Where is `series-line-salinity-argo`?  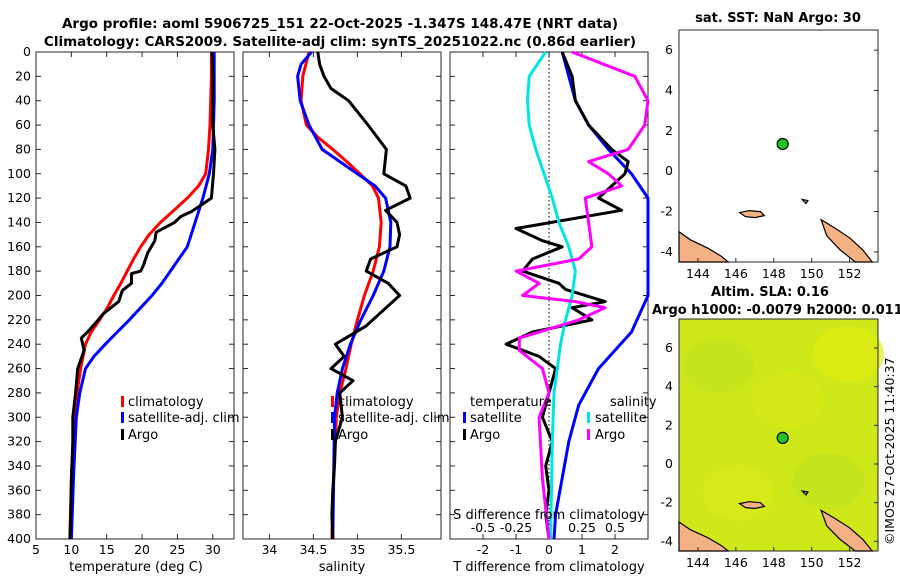 series-line-salinity-argo is located at coordinates (582, 295).